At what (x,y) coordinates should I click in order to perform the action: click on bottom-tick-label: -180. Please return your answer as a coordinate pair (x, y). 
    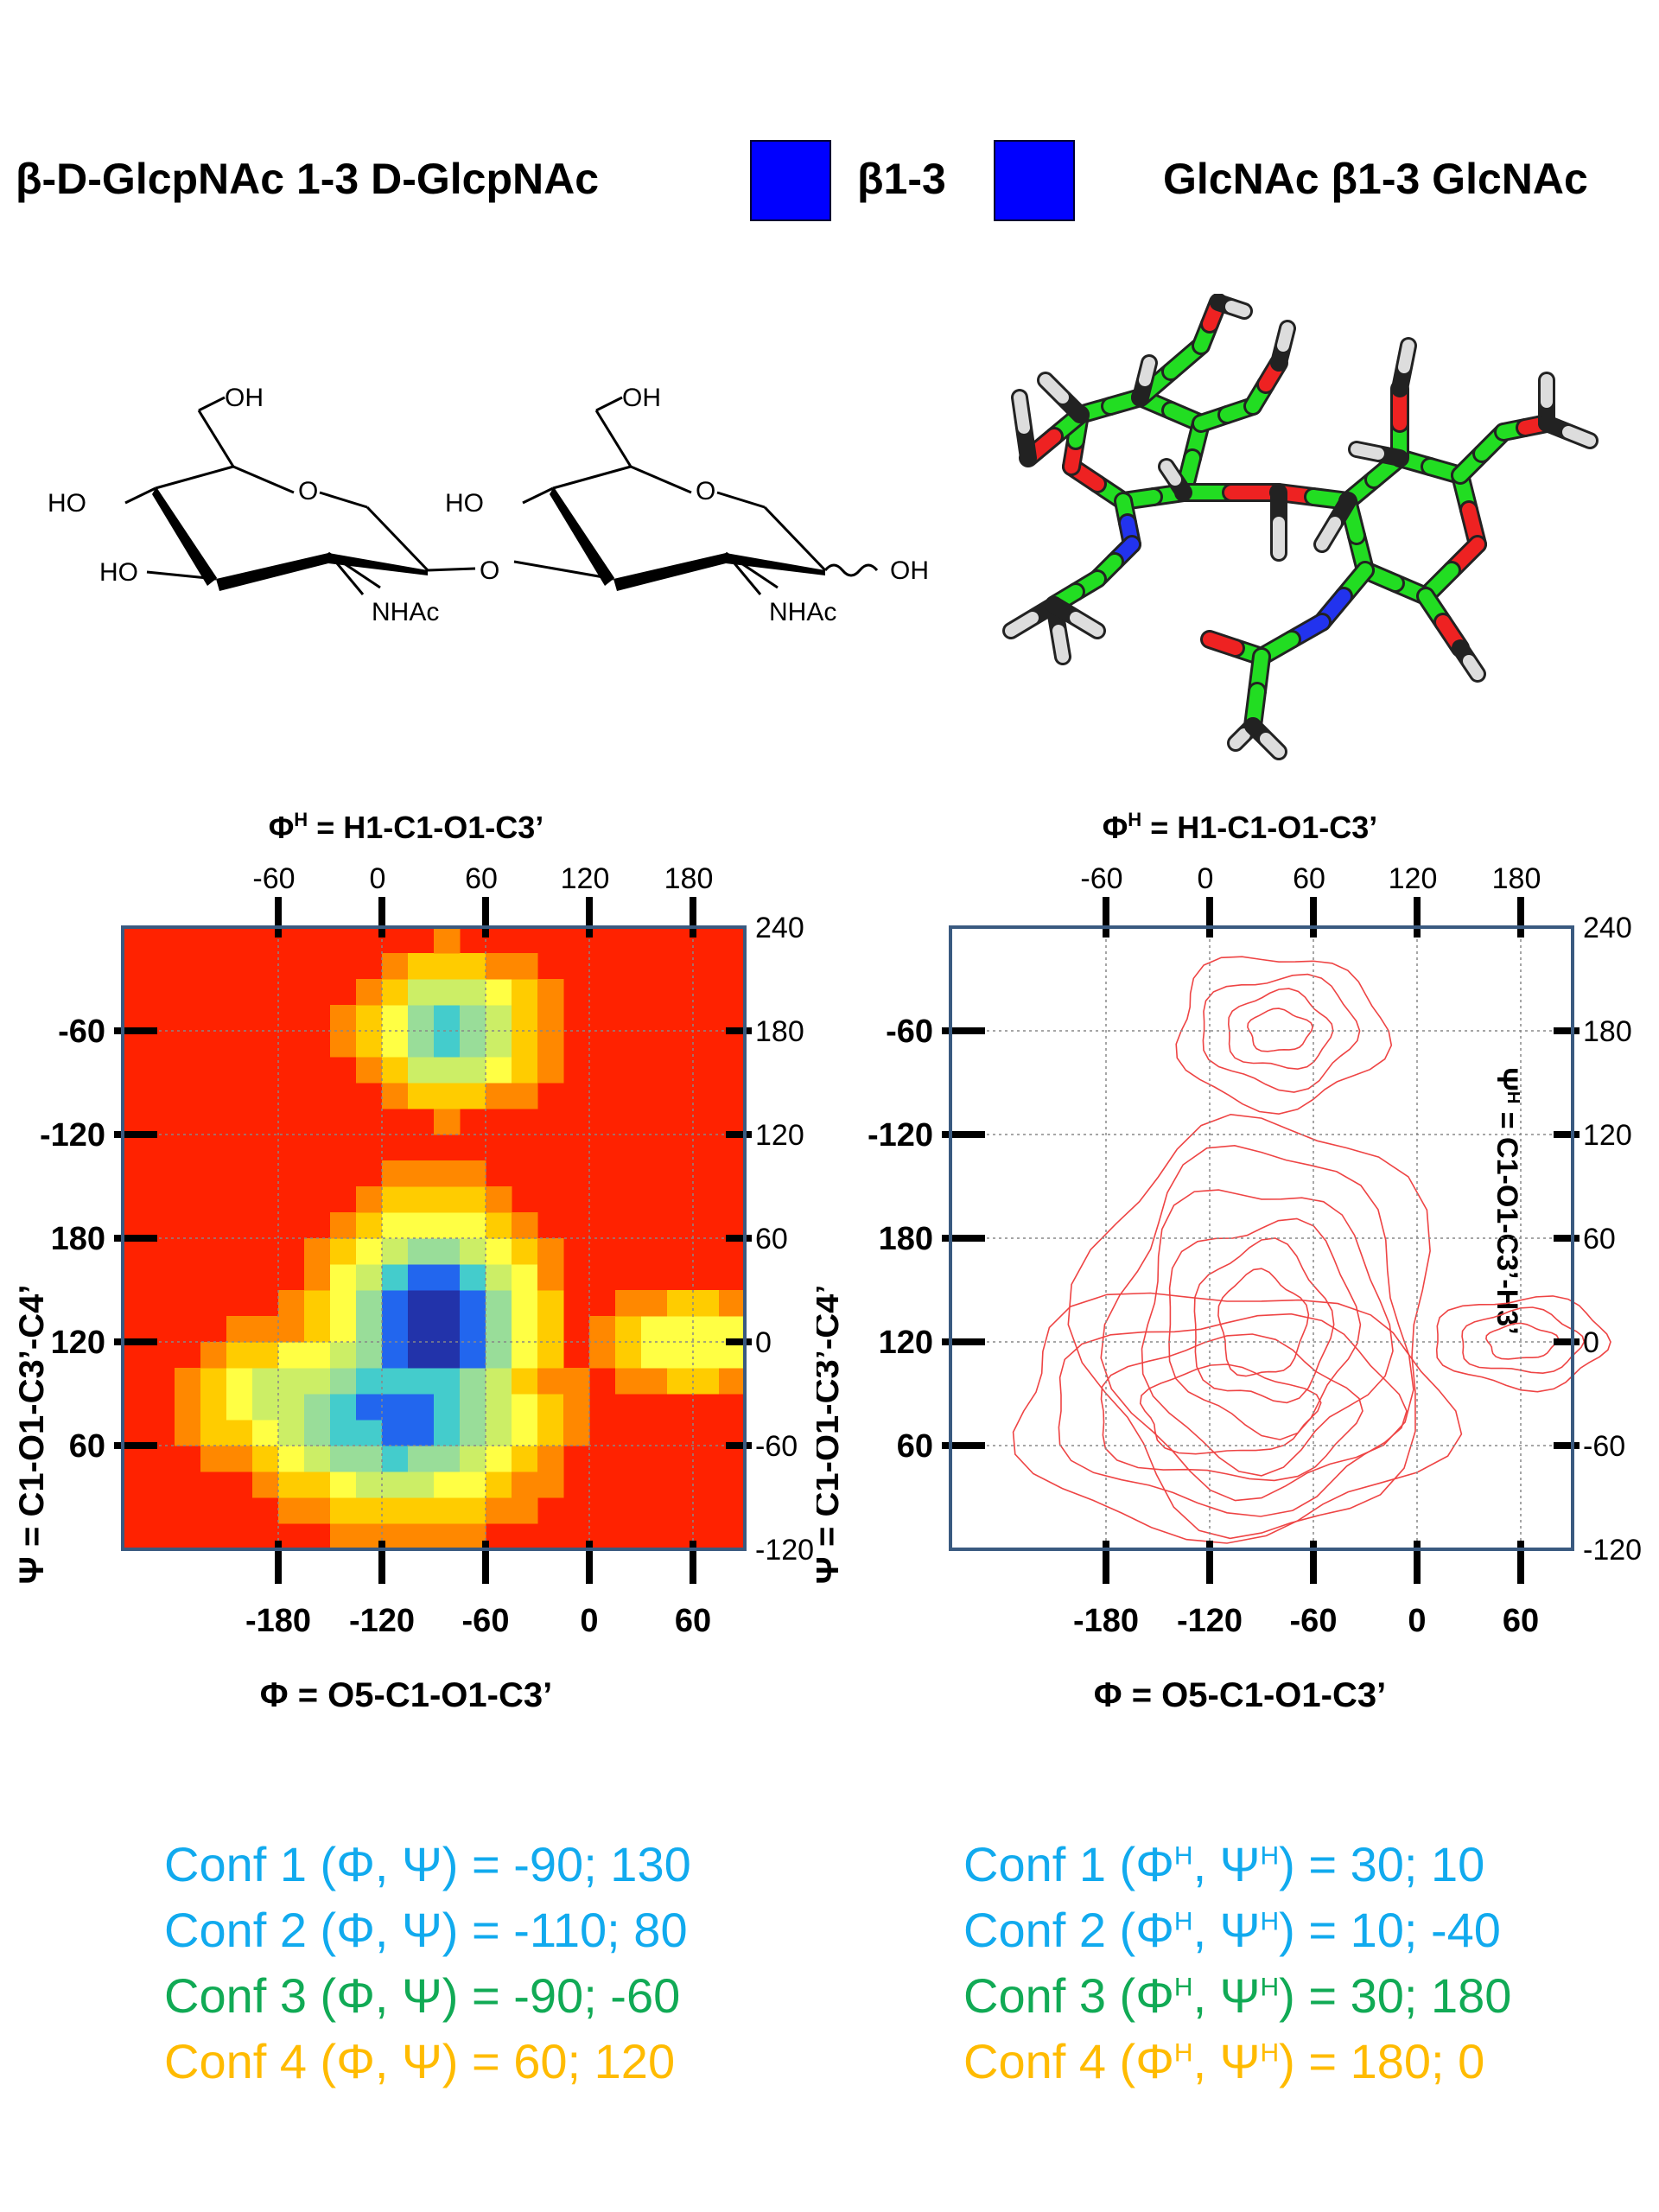
    Looking at the image, I should click on (1106, 1621).